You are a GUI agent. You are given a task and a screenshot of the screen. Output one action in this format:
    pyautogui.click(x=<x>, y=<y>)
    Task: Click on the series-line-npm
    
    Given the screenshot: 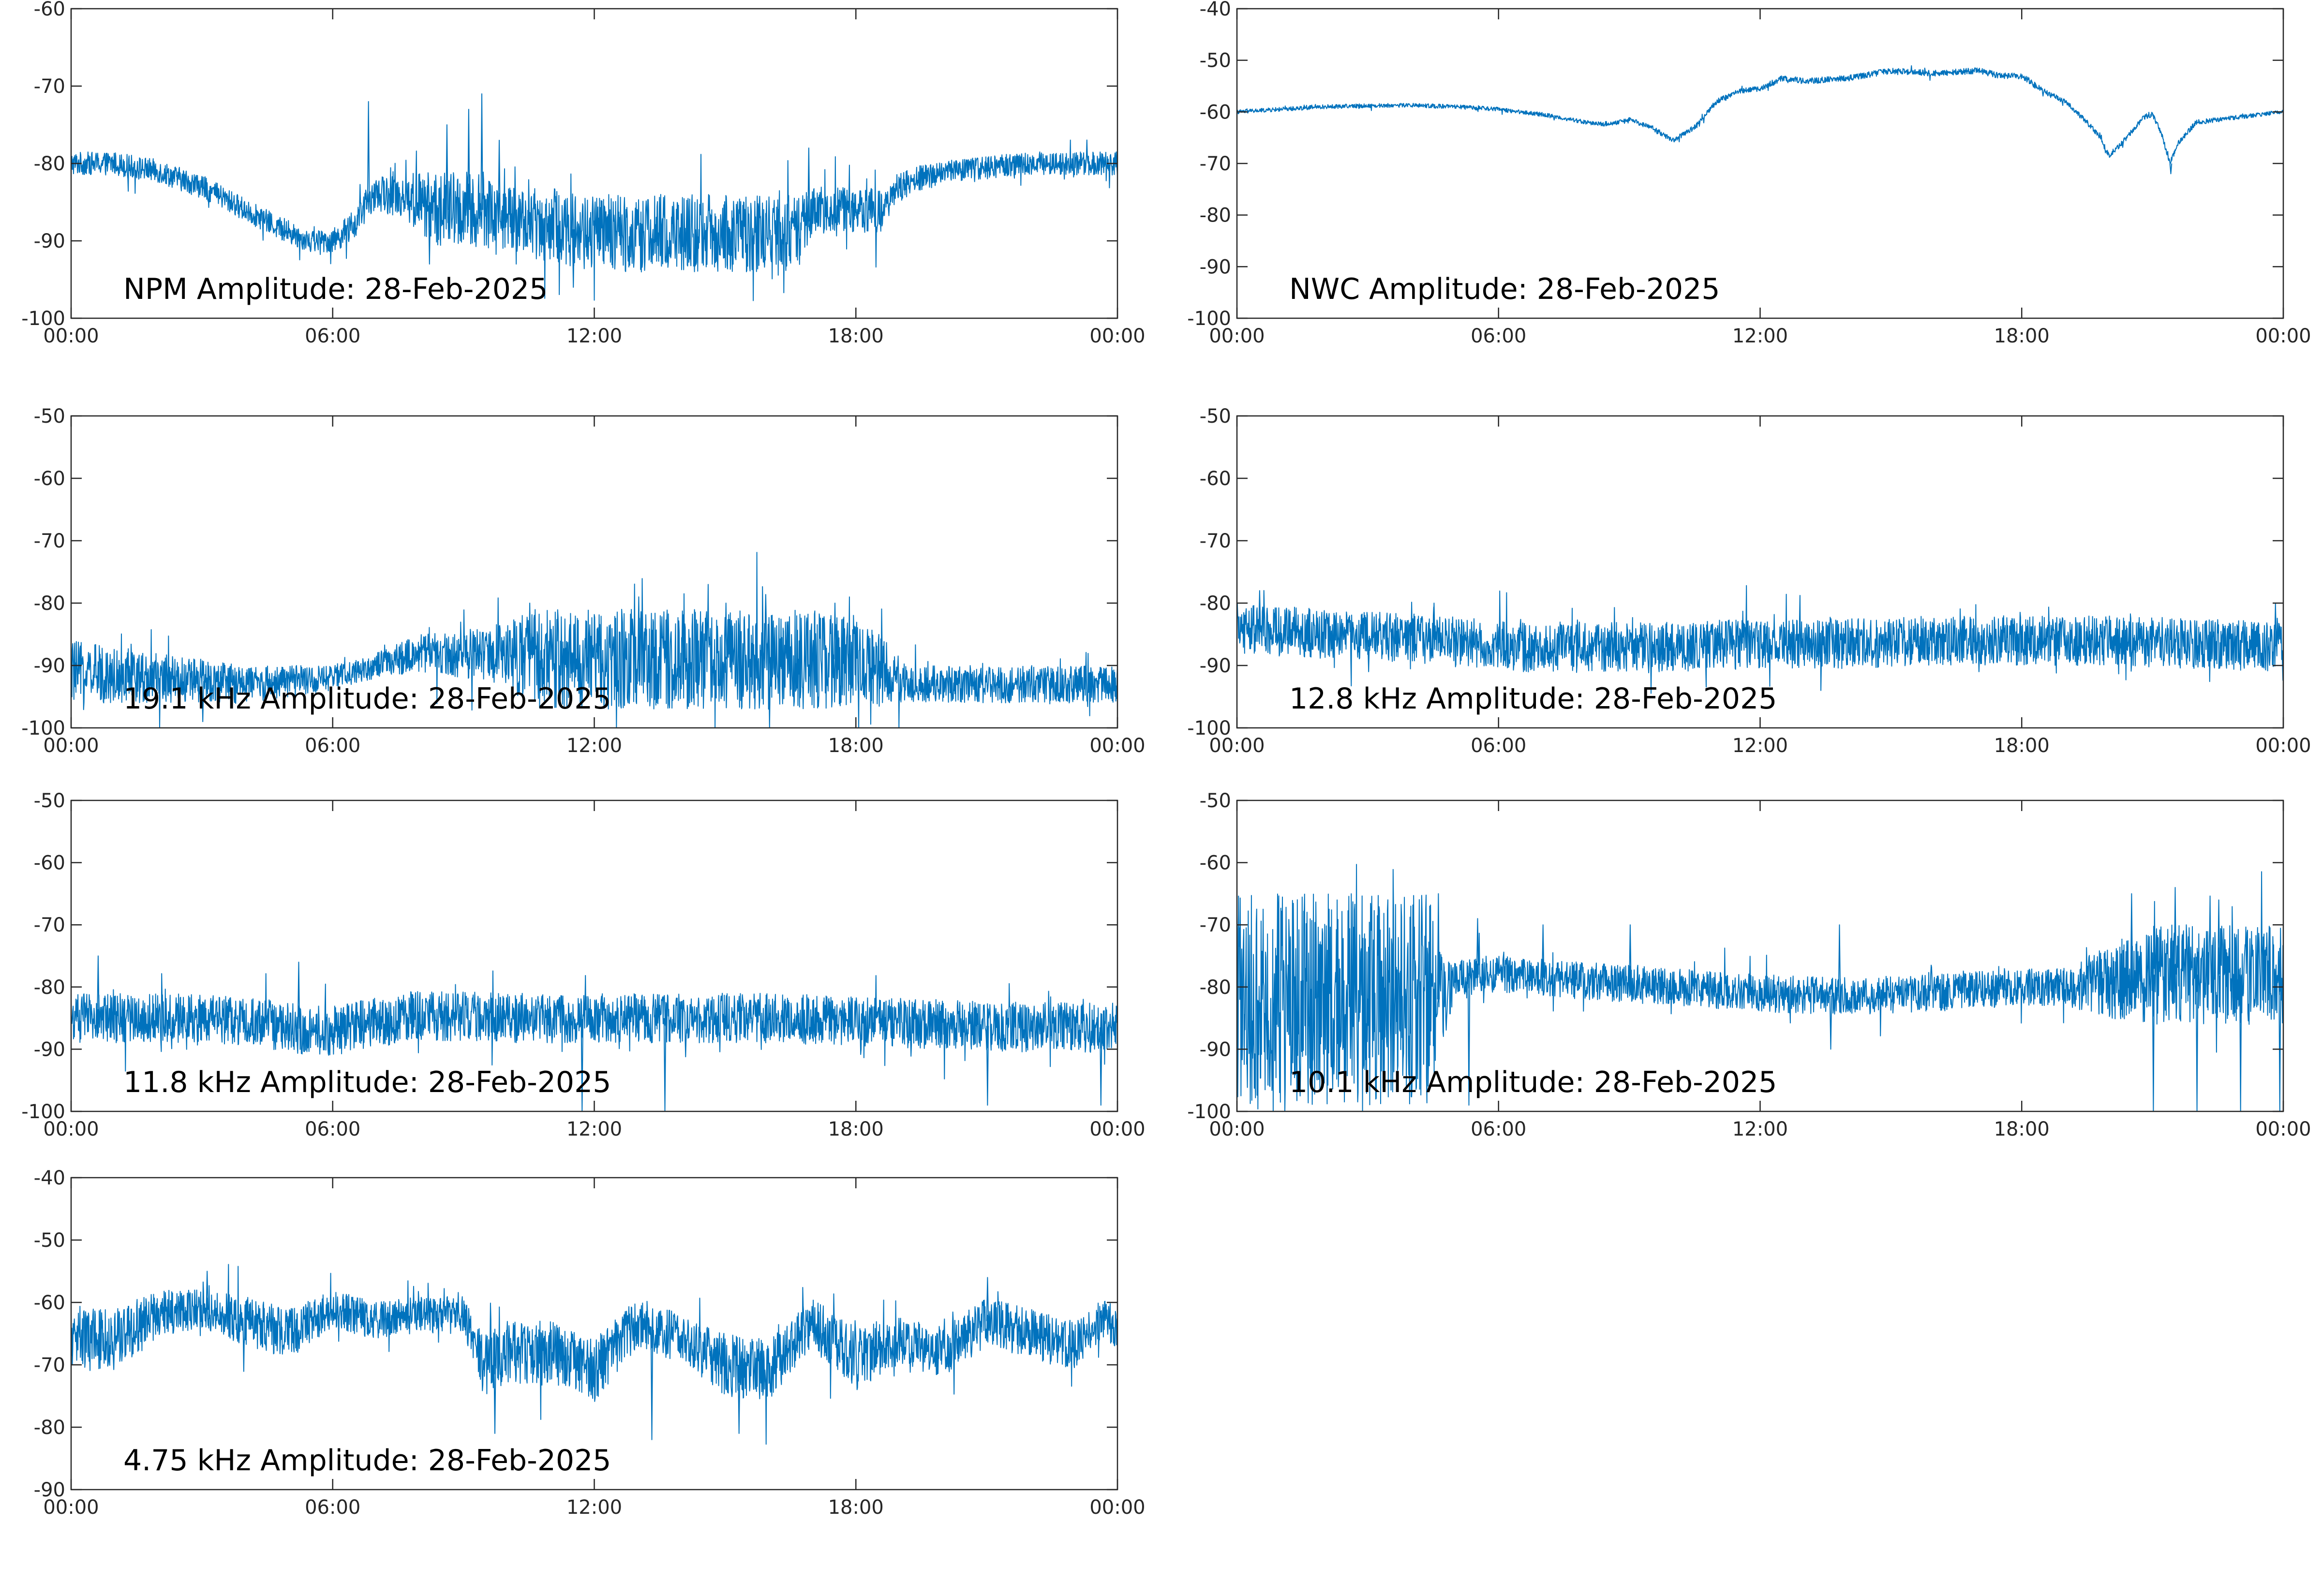 What is the action you would take?
    pyautogui.click(x=594, y=197)
    